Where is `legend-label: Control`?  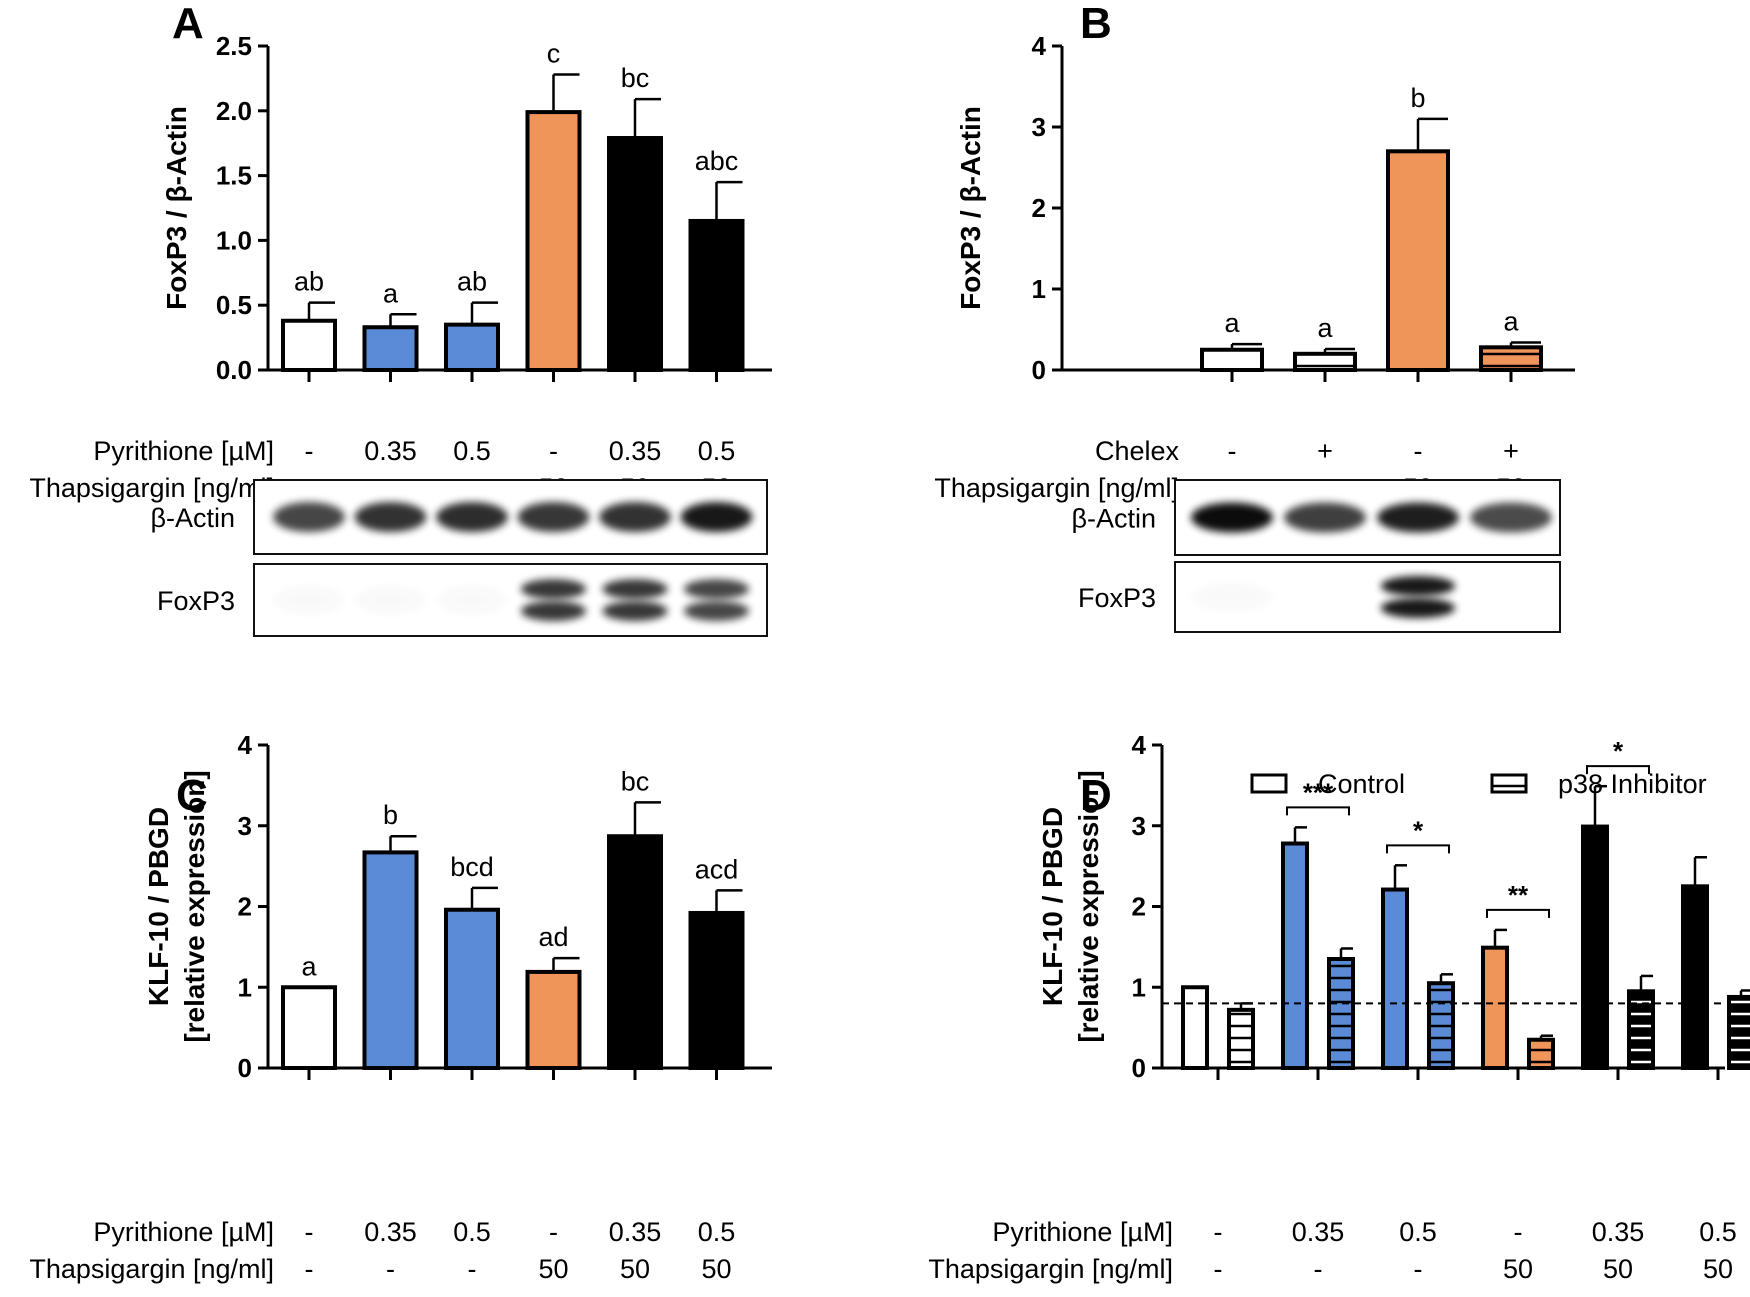 legend-label: Control is located at coordinates (1361, 784).